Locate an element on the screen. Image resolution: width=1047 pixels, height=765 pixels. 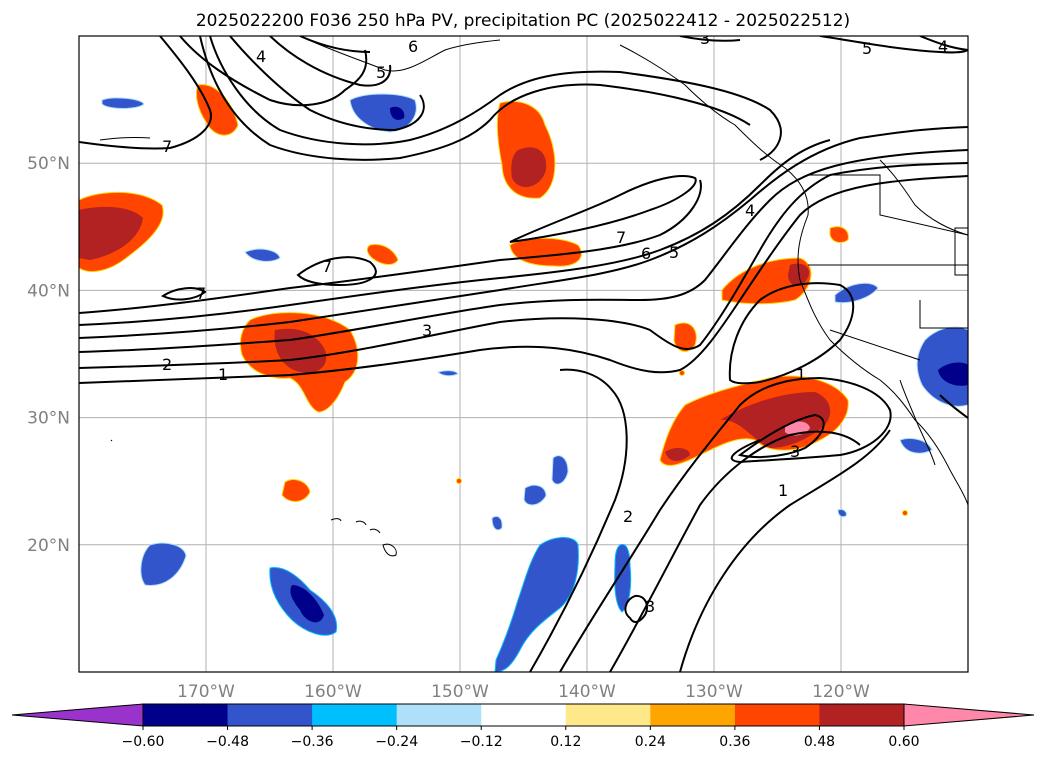
colorbar-tick-label: 0.24 is located at coordinates (650, 742).